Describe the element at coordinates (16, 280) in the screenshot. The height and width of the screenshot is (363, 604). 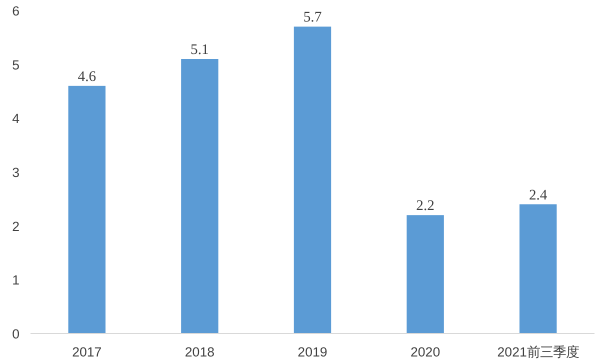
I see `y-tick-label: 1` at that location.